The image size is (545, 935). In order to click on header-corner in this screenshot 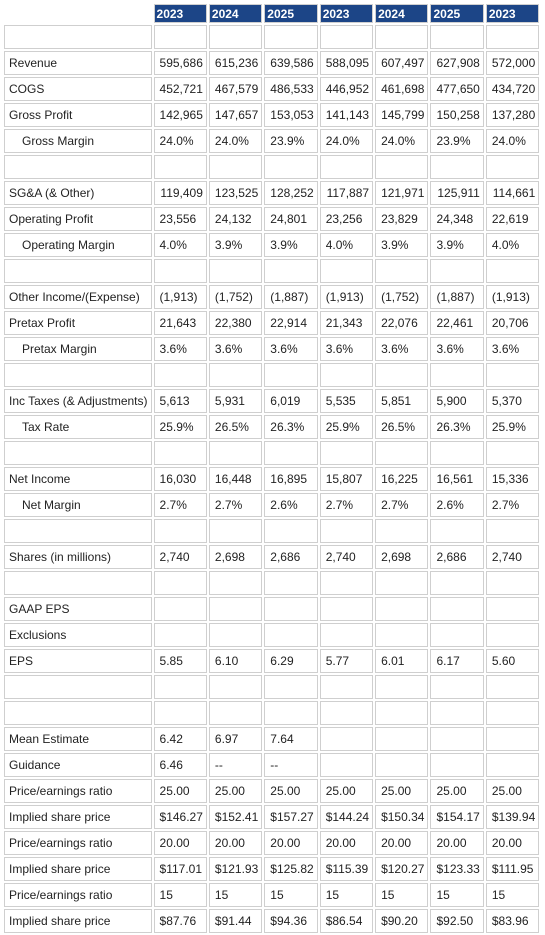, I will do `click(78, 13)`.